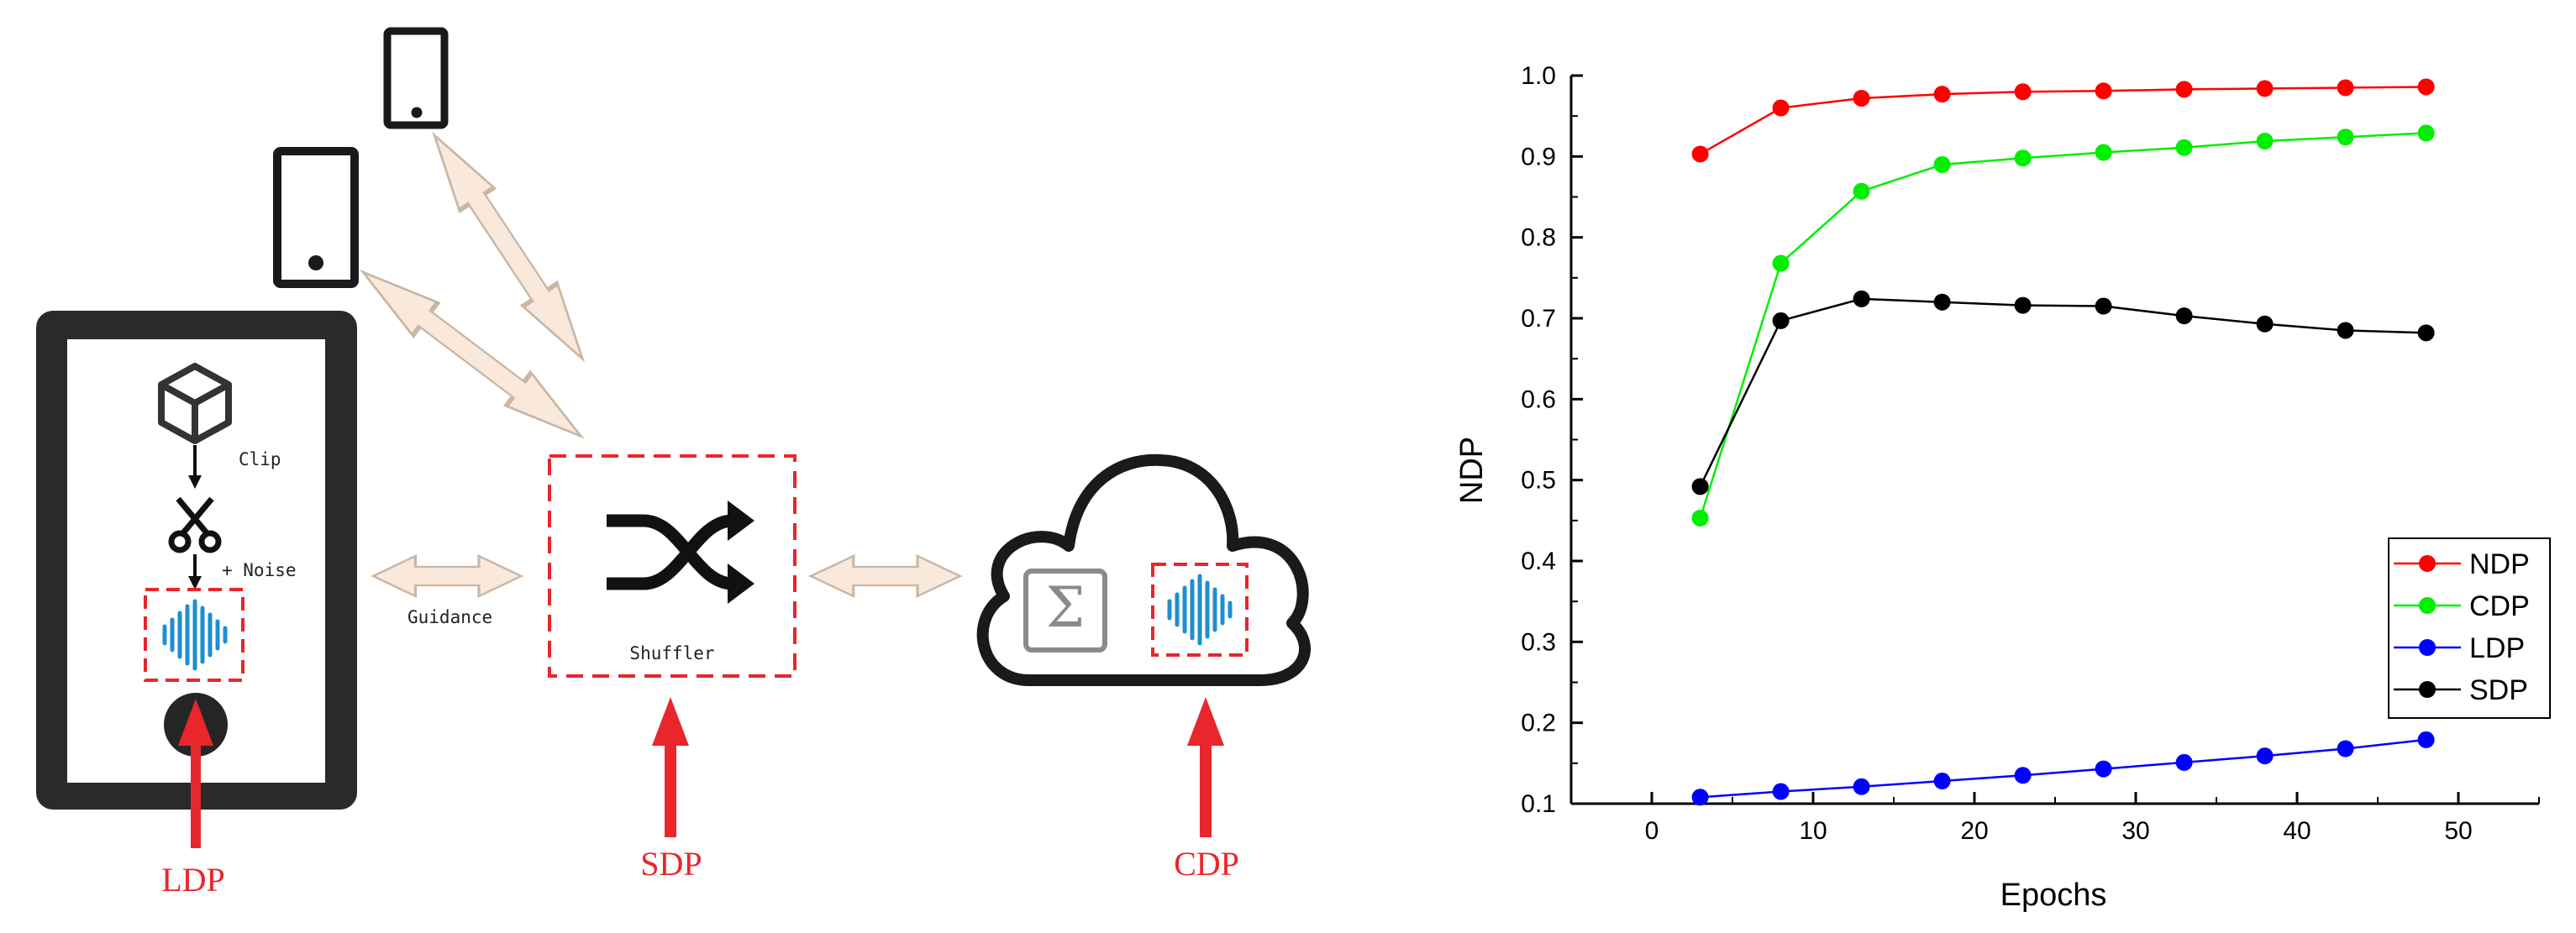 The height and width of the screenshot is (933, 2576). Describe the element at coordinates (195, 773) in the screenshot. I see `ldp-arrow-icon` at that location.